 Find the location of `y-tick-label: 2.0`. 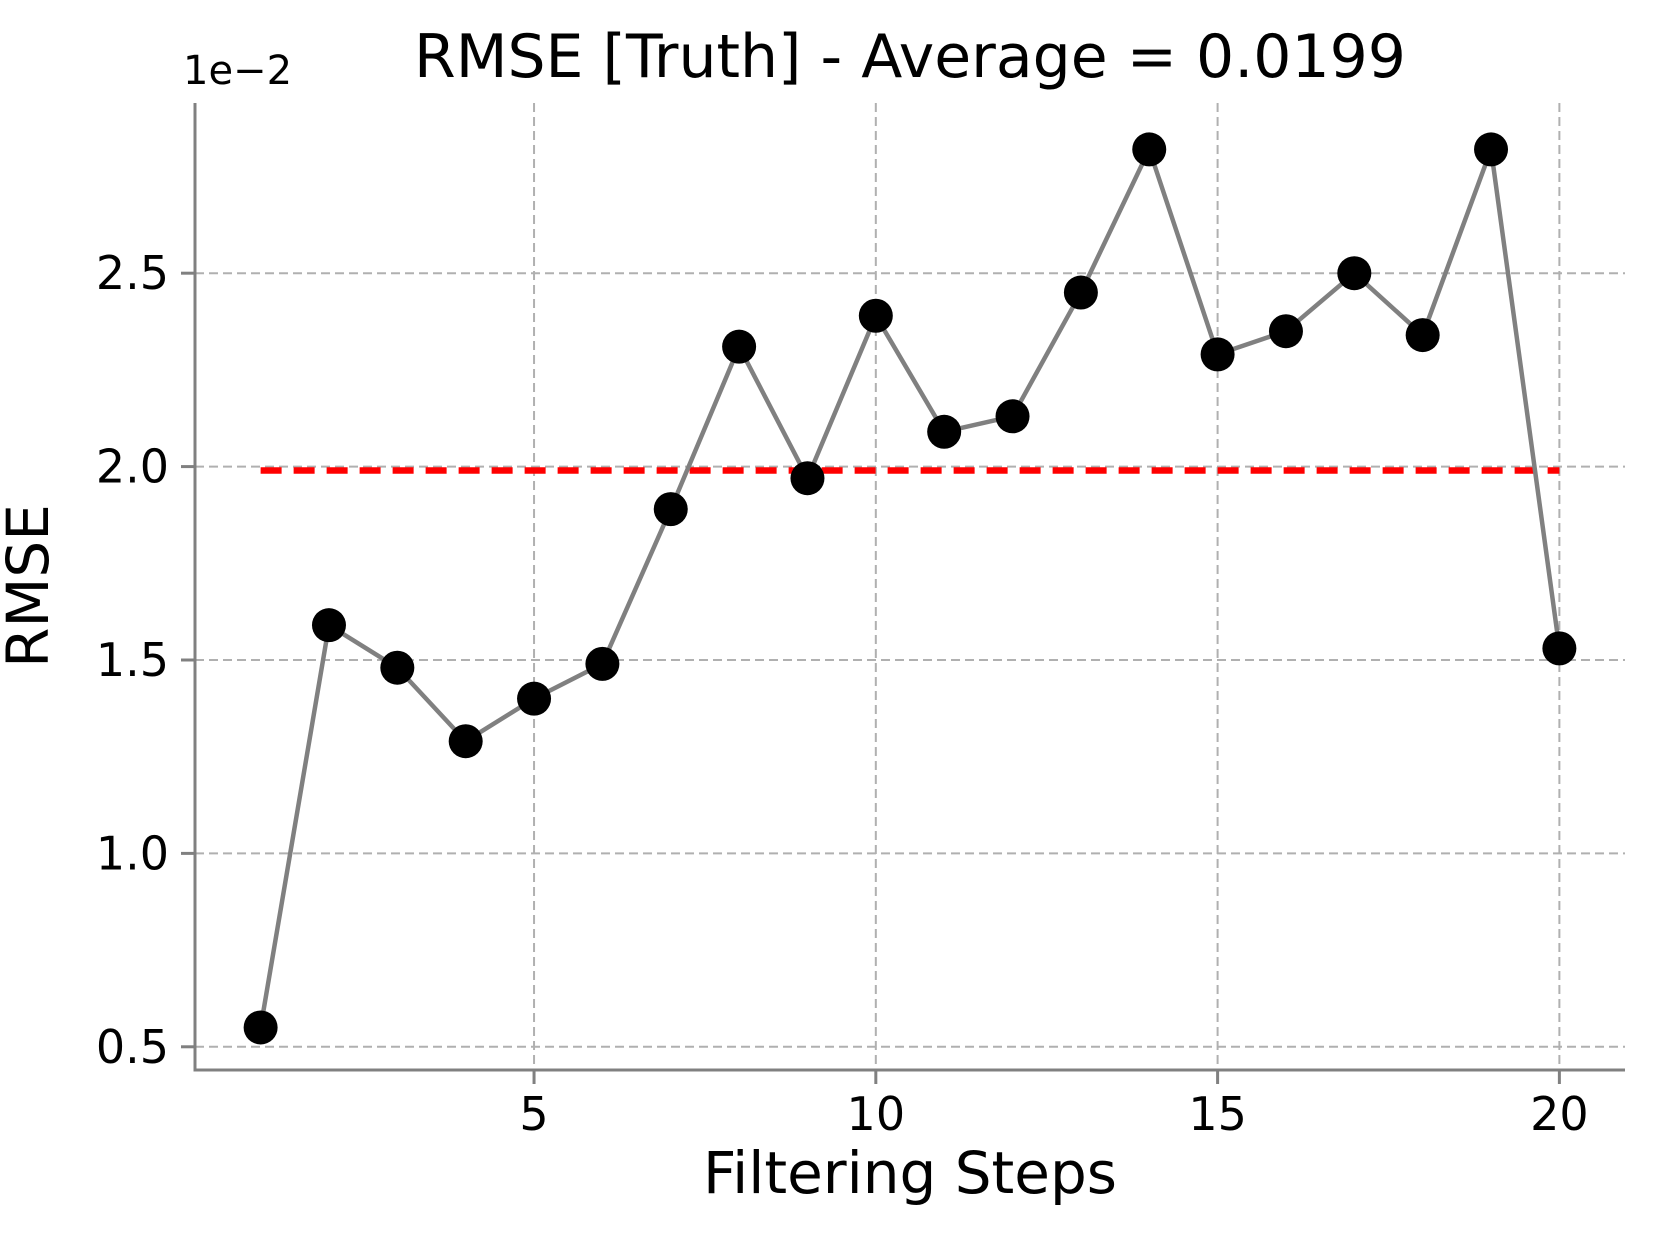

y-tick-label: 2.0 is located at coordinates (132, 467).